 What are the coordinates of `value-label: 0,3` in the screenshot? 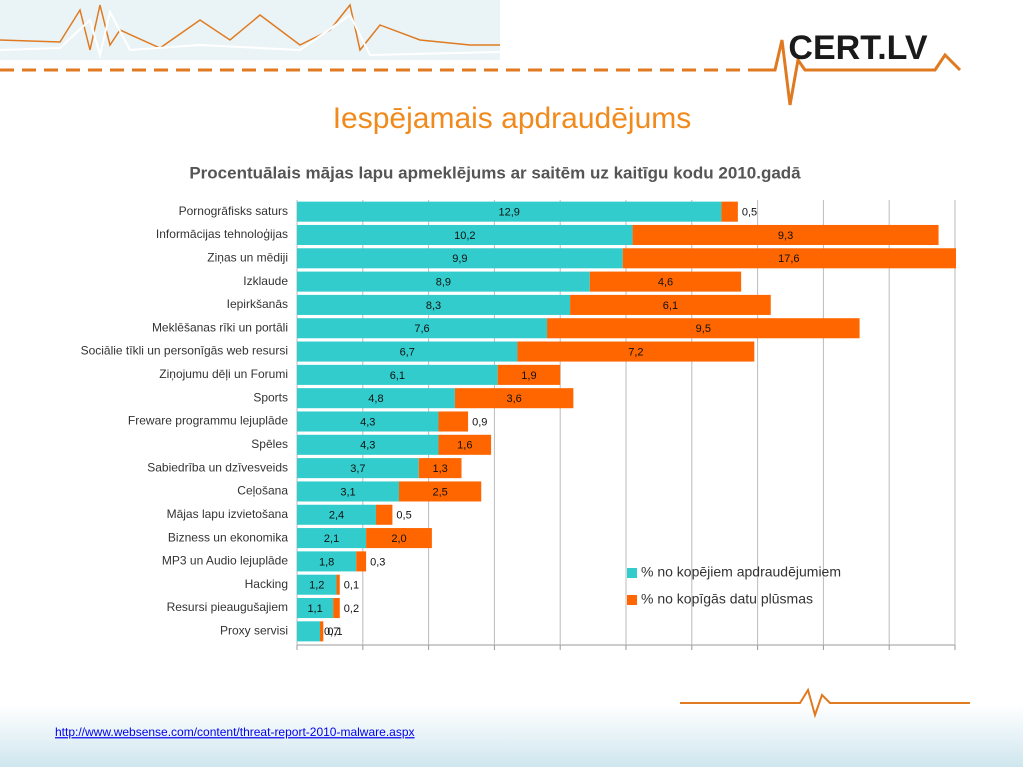 It's located at (377, 562).